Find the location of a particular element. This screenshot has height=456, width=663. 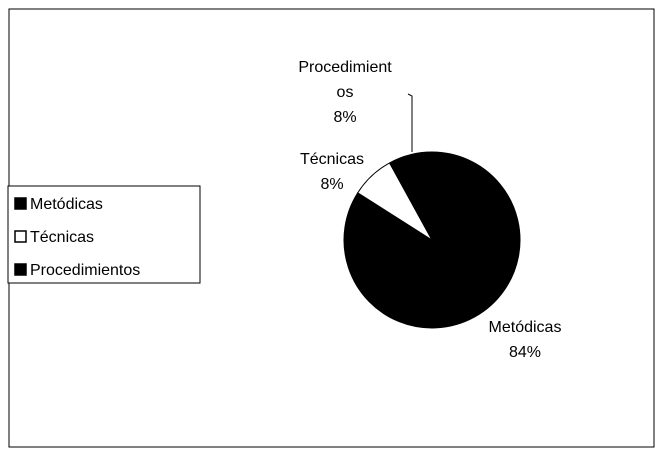

slice-category-label: Metódicas is located at coordinates (525, 327).